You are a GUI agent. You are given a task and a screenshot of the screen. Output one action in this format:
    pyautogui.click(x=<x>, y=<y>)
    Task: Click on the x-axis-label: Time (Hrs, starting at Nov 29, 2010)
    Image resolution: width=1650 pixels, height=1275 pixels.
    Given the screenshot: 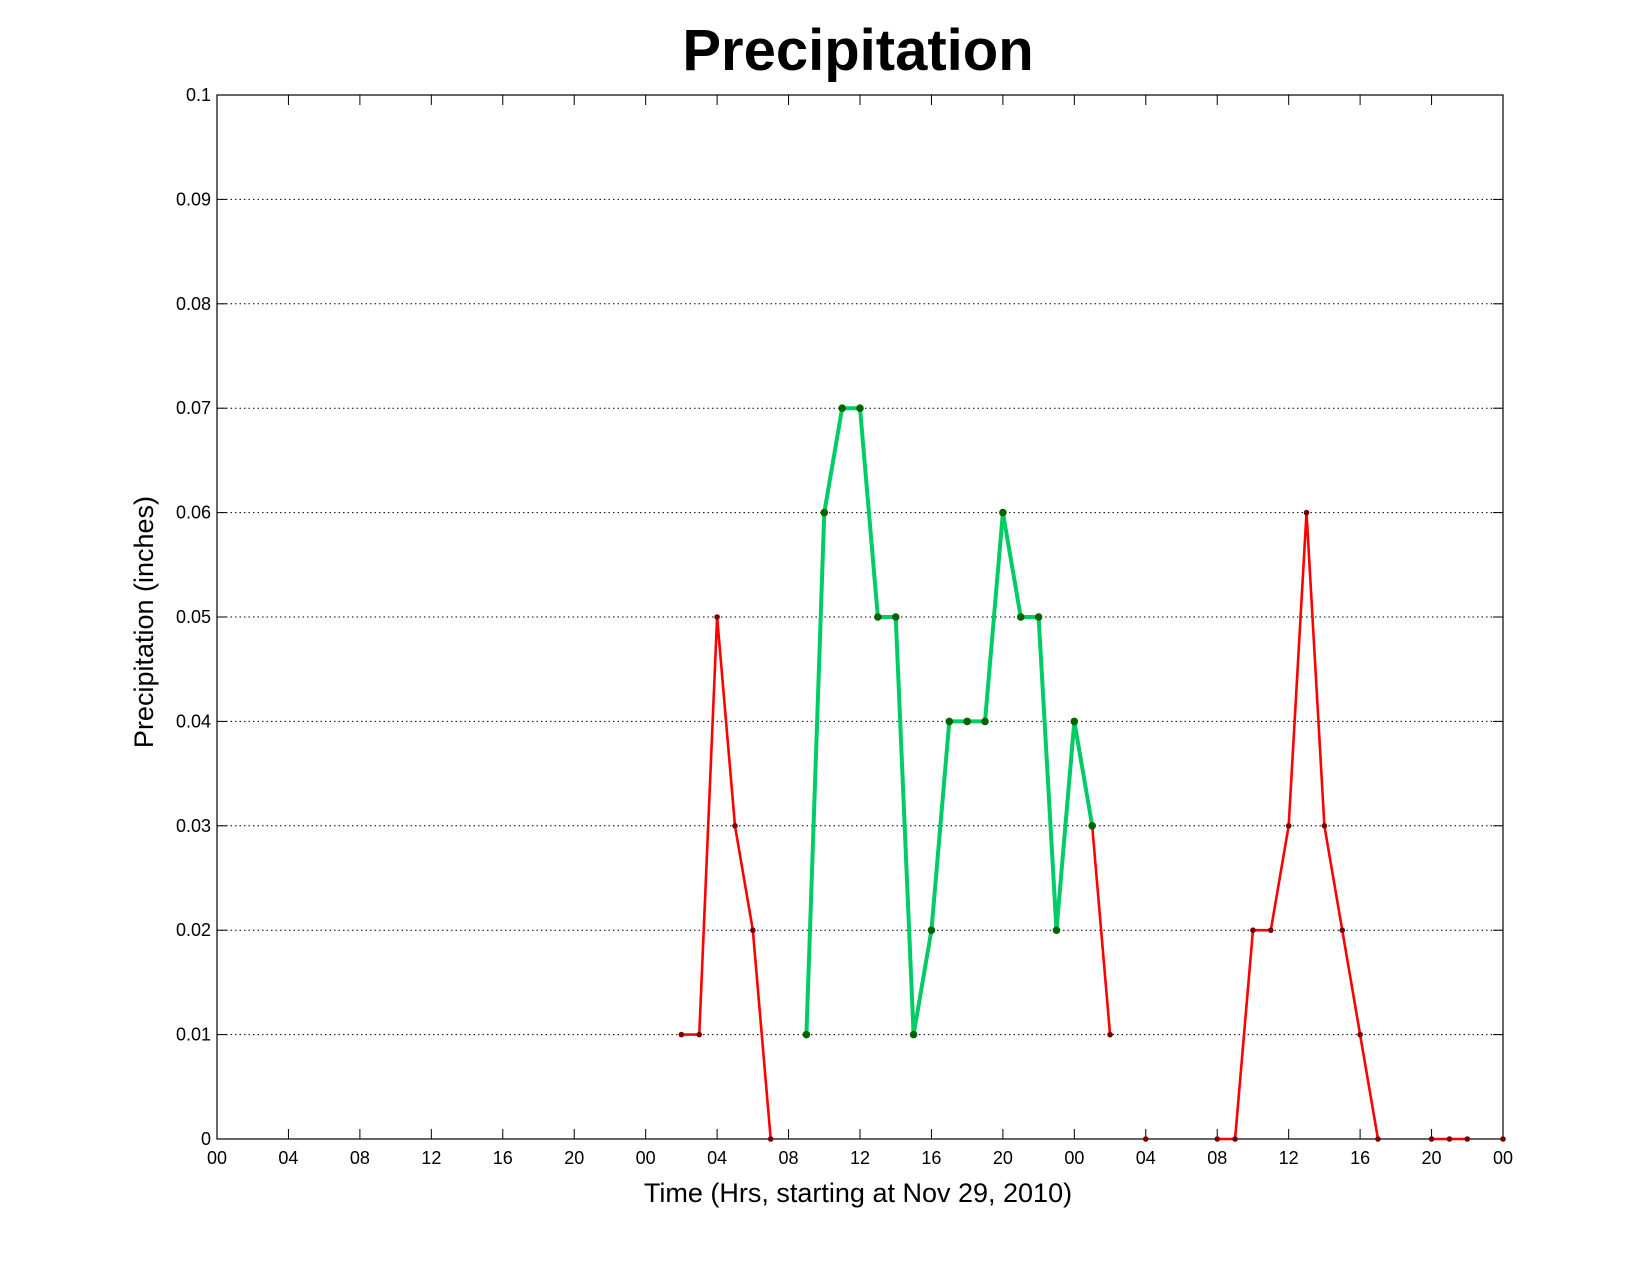 What is the action you would take?
    pyautogui.click(x=858, y=1193)
    